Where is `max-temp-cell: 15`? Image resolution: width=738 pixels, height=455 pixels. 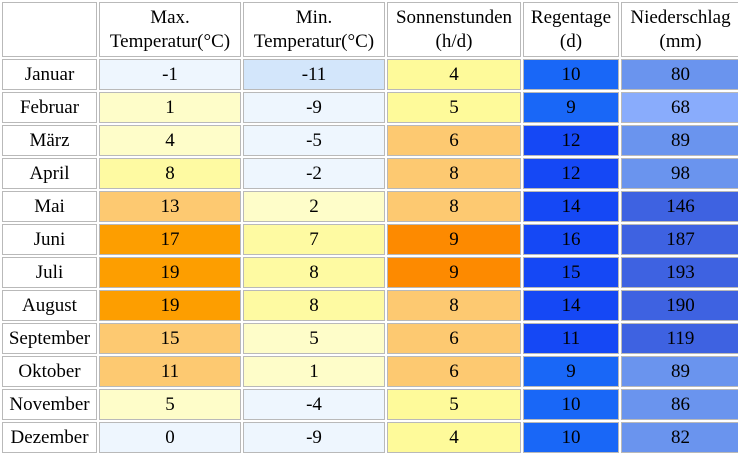
max-temp-cell: 15 is located at coordinates (170, 338).